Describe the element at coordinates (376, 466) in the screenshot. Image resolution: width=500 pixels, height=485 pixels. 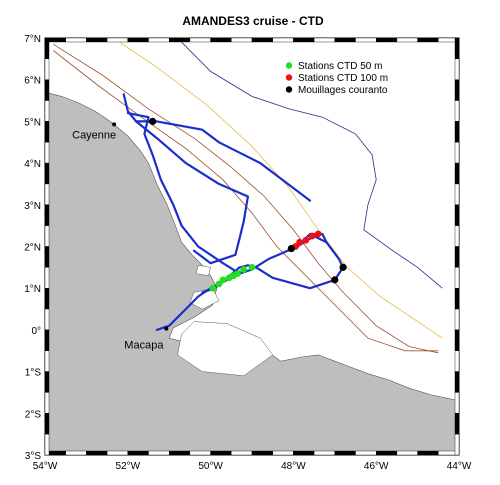
I see `x-tick-label: 46°W` at that location.